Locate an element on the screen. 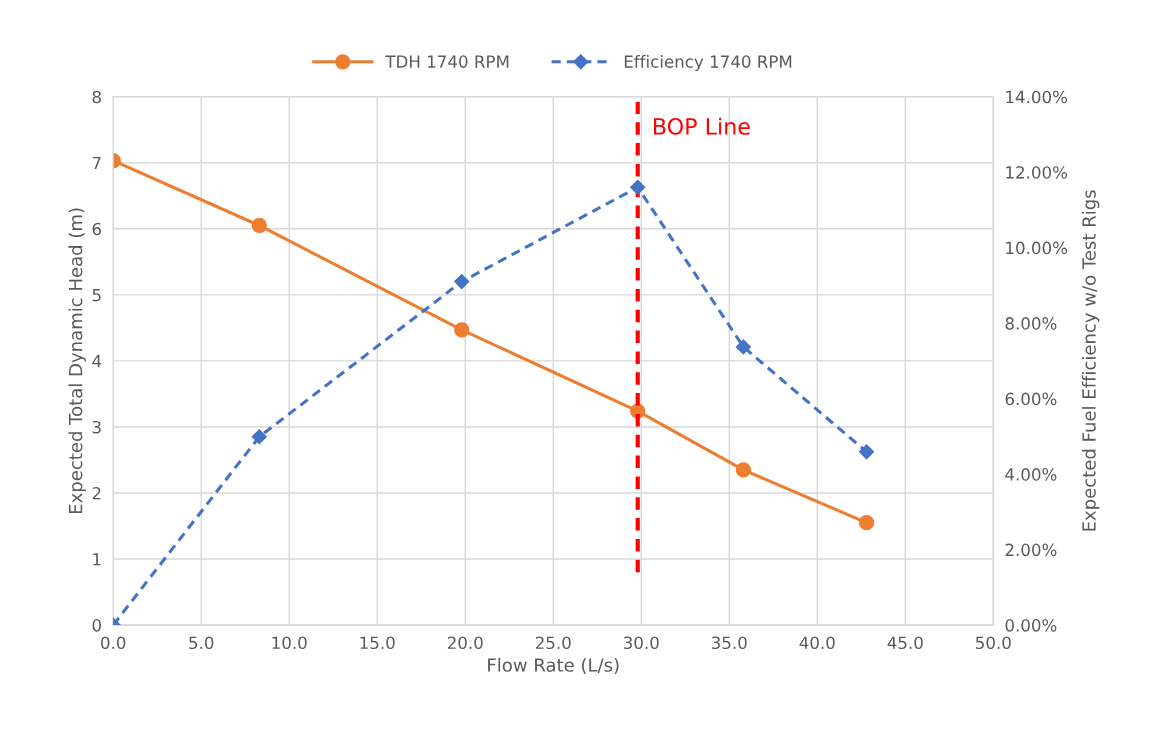 This screenshot has width=1155, height=738. y-tick-label: 5 is located at coordinates (96, 295).